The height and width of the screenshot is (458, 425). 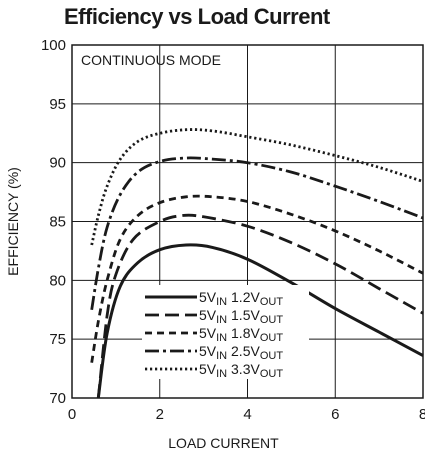 I want to click on y-tick-label: 75, so click(x=57, y=339).